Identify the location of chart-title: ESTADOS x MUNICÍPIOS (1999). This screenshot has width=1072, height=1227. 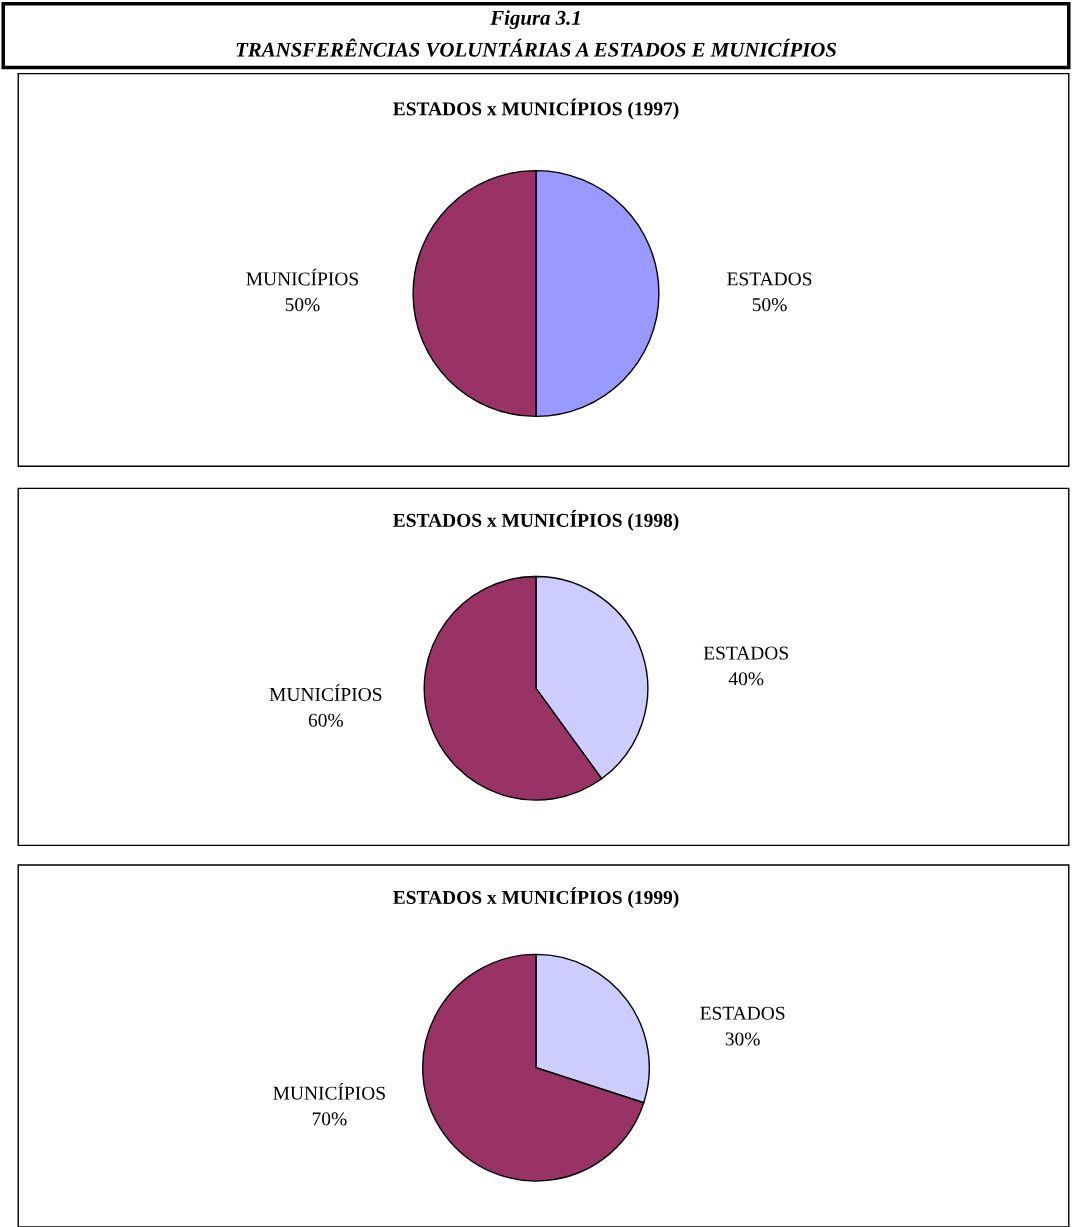
(536, 897).